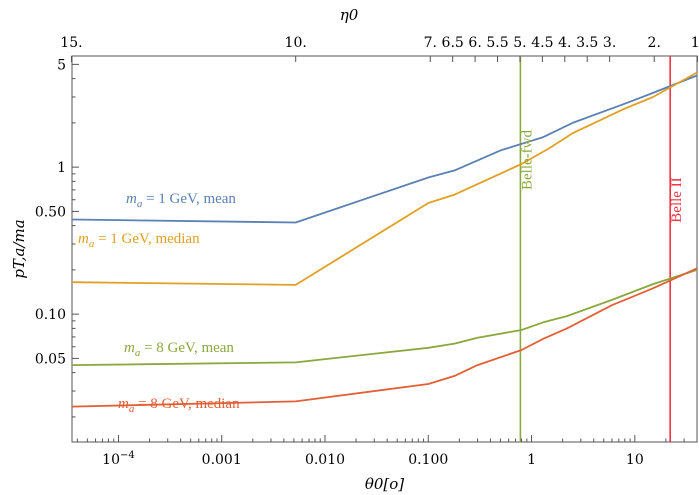 Image resolution: width=699 pixels, height=495 pixels. Describe the element at coordinates (527, 160) in the screenshot. I see `vline-label-0: Belle-fwd` at that location.